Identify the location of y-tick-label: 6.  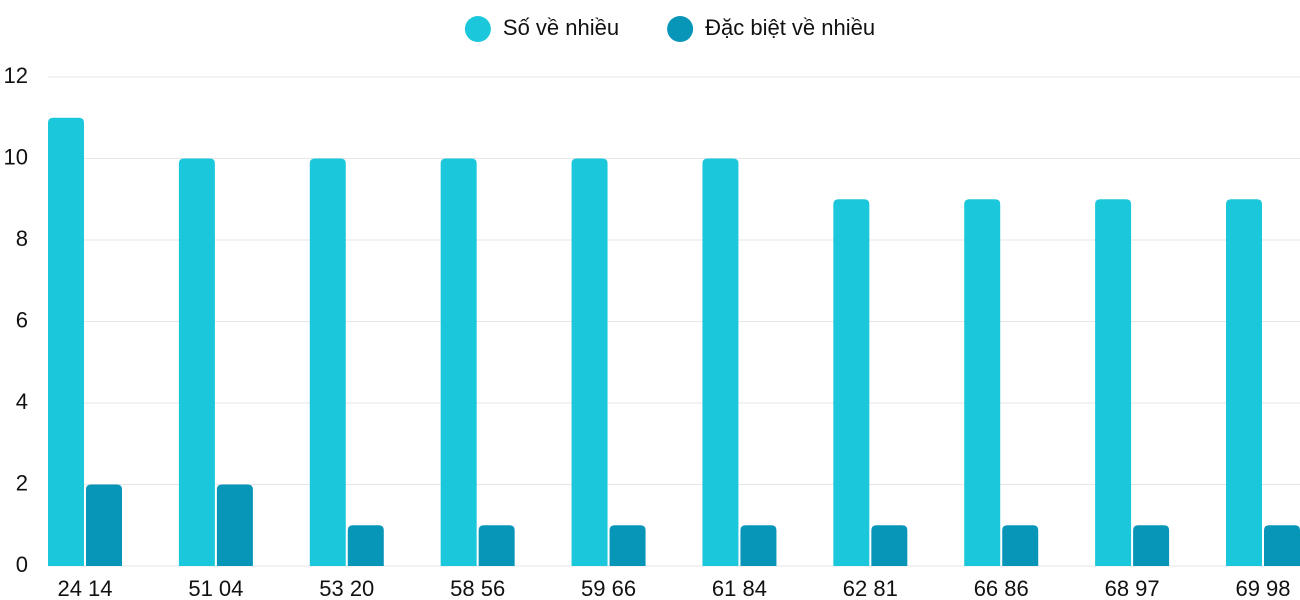
(22, 319).